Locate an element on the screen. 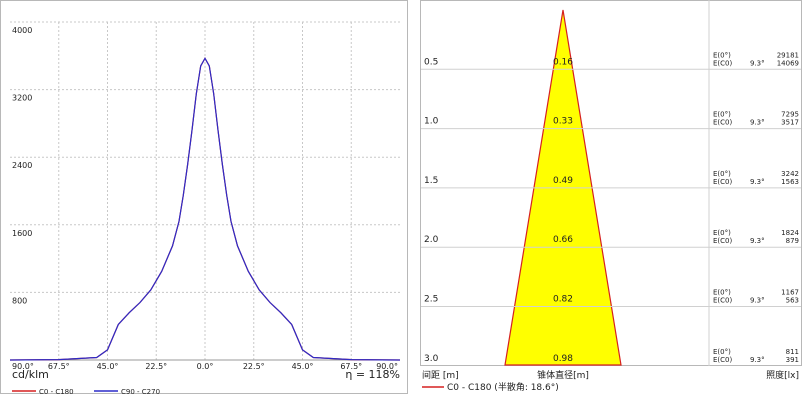 Image resolution: width=802 pixels, height=398 pixels. e0-value: 7295 is located at coordinates (790, 115).